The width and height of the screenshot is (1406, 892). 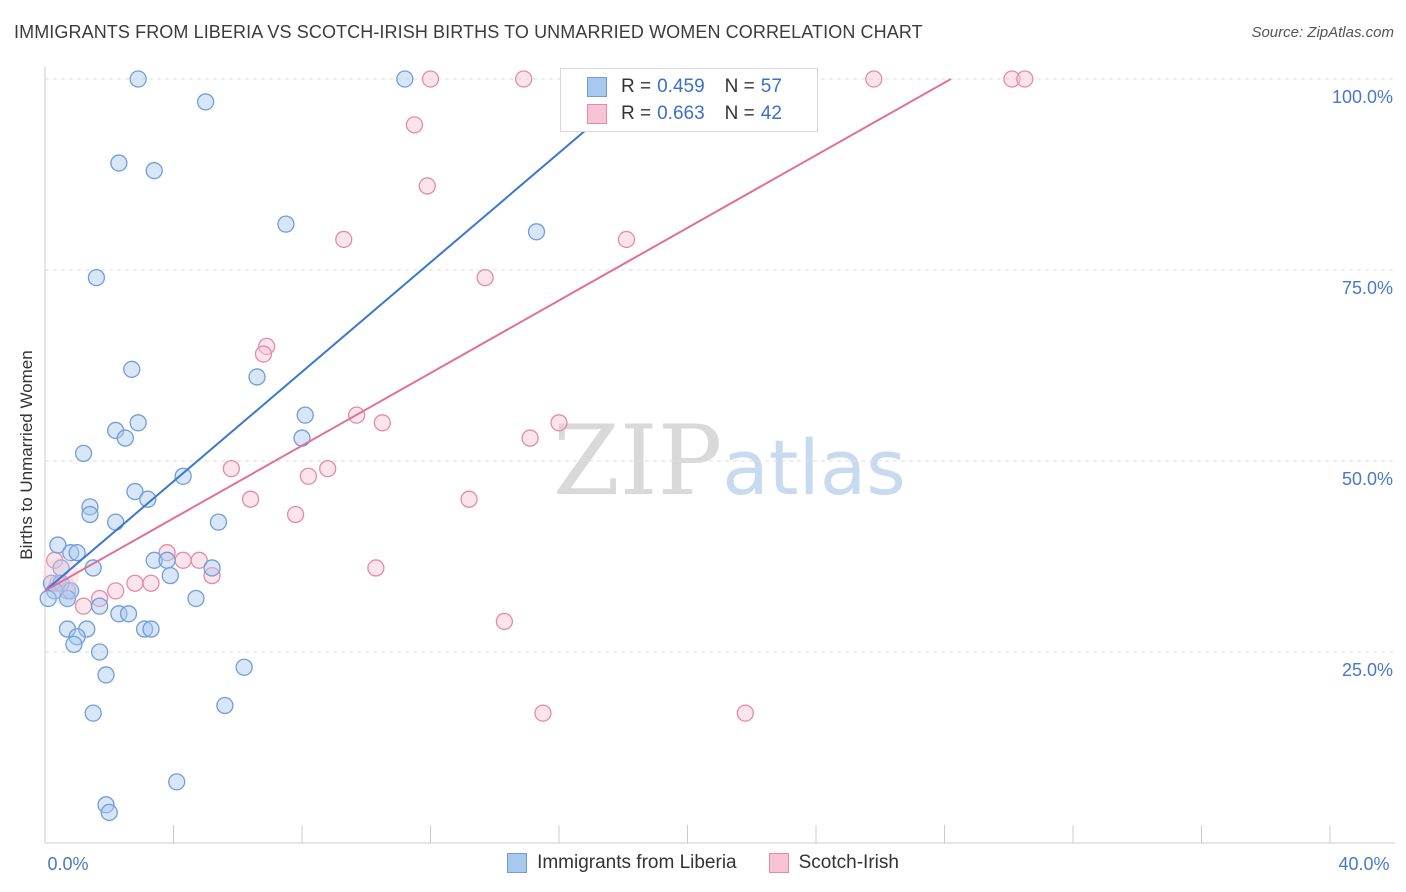 I want to click on r-value-liberia: 0.459, so click(x=681, y=86).